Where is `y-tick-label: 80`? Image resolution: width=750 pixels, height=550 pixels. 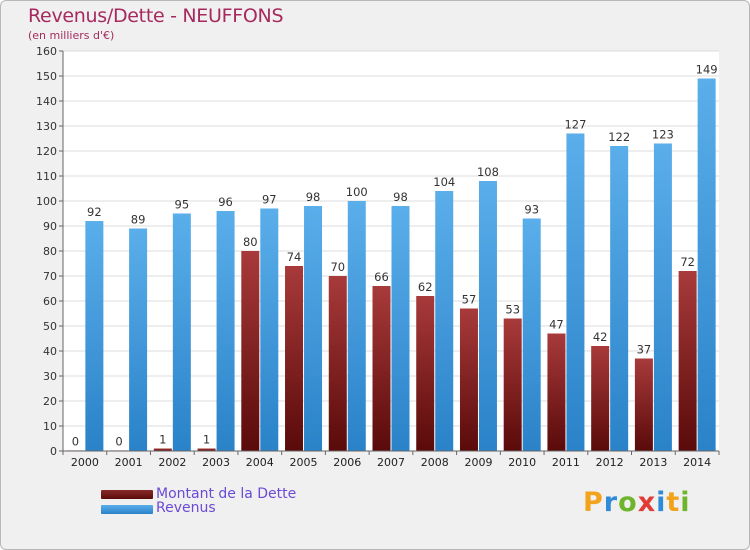
y-tick-label: 80 is located at coordinates (50, 251).